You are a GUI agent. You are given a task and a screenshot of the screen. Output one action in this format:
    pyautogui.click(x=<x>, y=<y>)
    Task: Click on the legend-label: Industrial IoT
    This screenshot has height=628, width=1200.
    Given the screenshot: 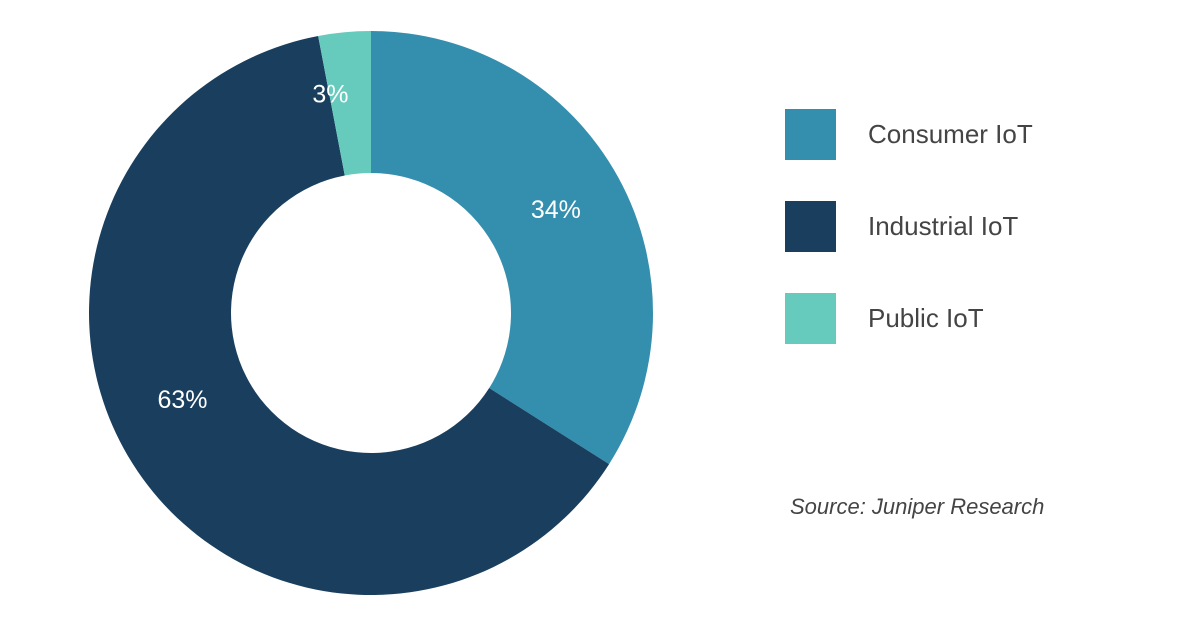 What is the action you would take?
    pyautogui.click(x=943, y=226)
    